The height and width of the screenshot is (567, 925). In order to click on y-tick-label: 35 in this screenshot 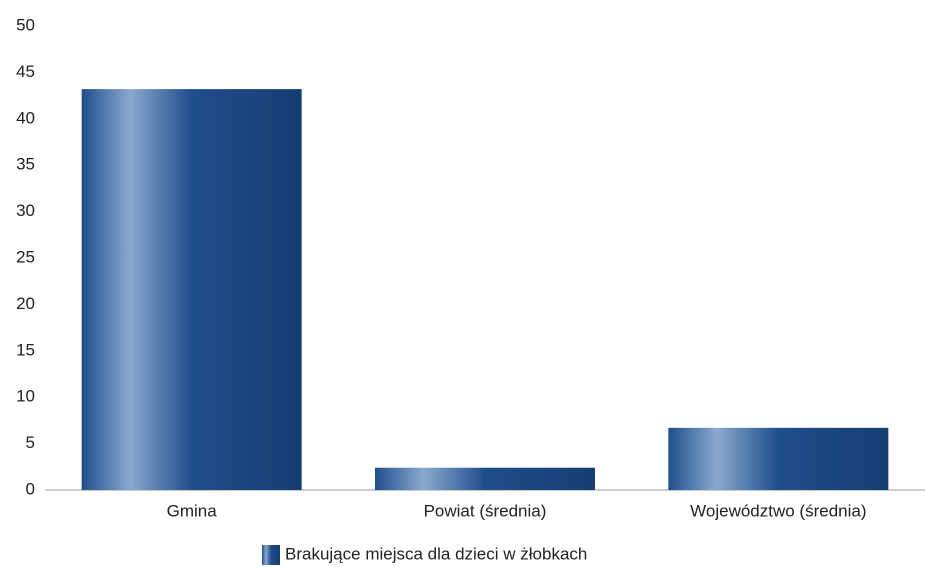, I will do `click(25, 164)`.